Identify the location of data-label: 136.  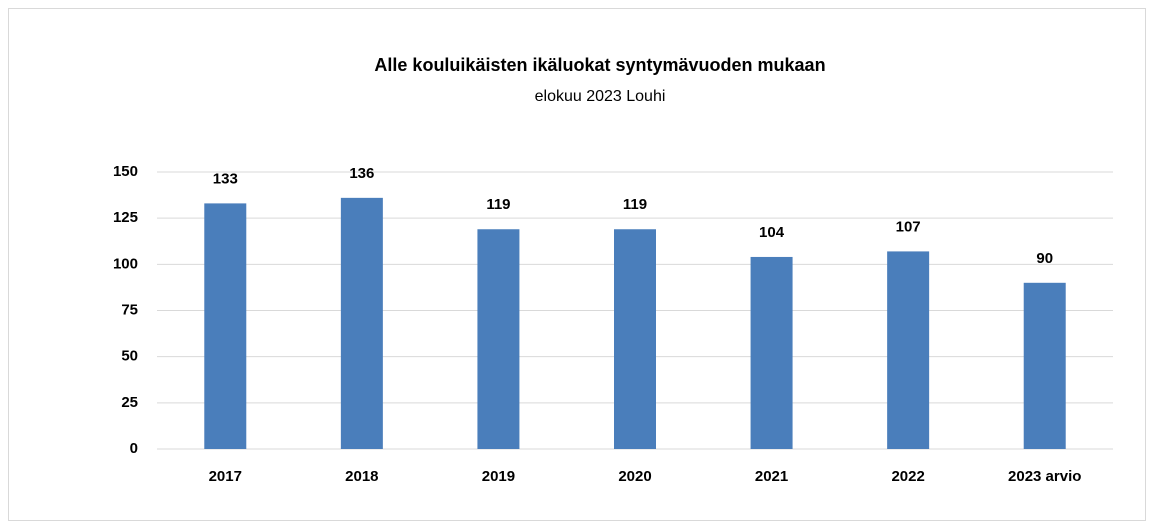
(361, 173).